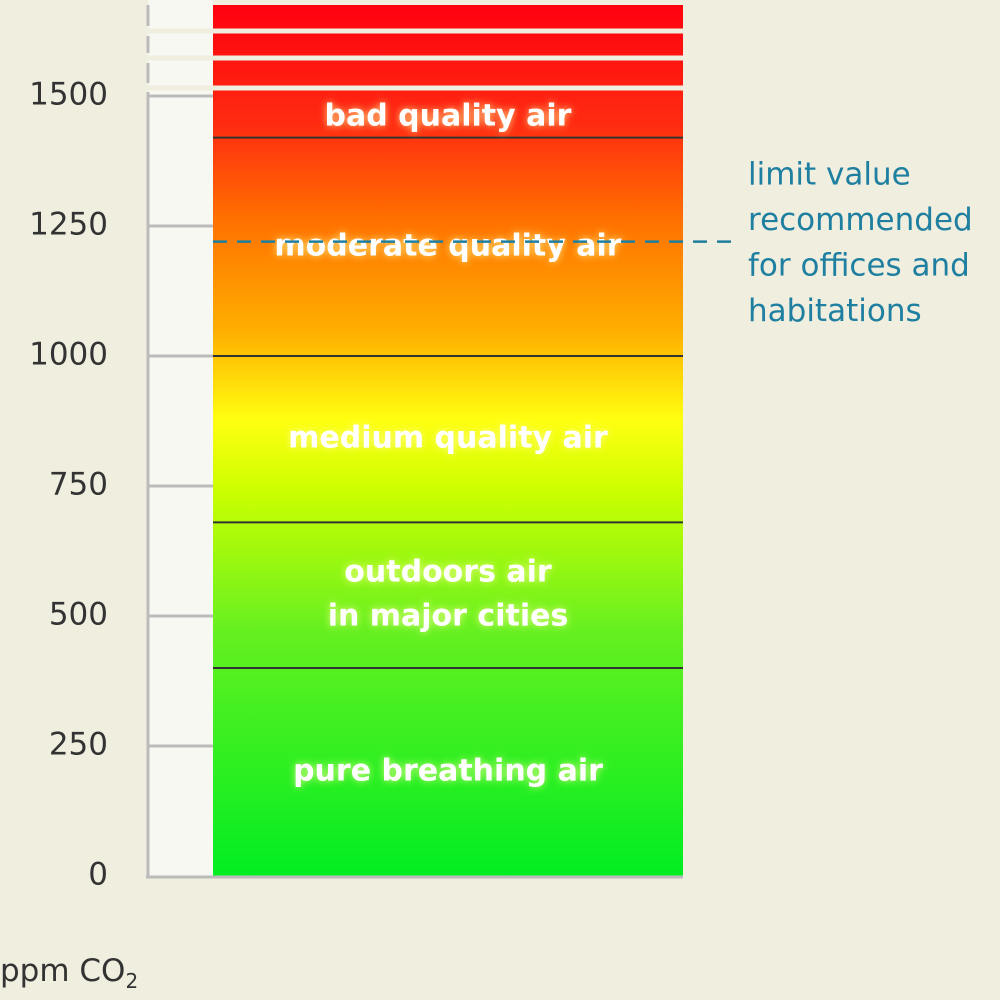 The image size is (1000, 1000). What do you see at coordinates (131, 981) in the screenshot?
I see `y-label-sub: 2` at bounding box center [131, 981].